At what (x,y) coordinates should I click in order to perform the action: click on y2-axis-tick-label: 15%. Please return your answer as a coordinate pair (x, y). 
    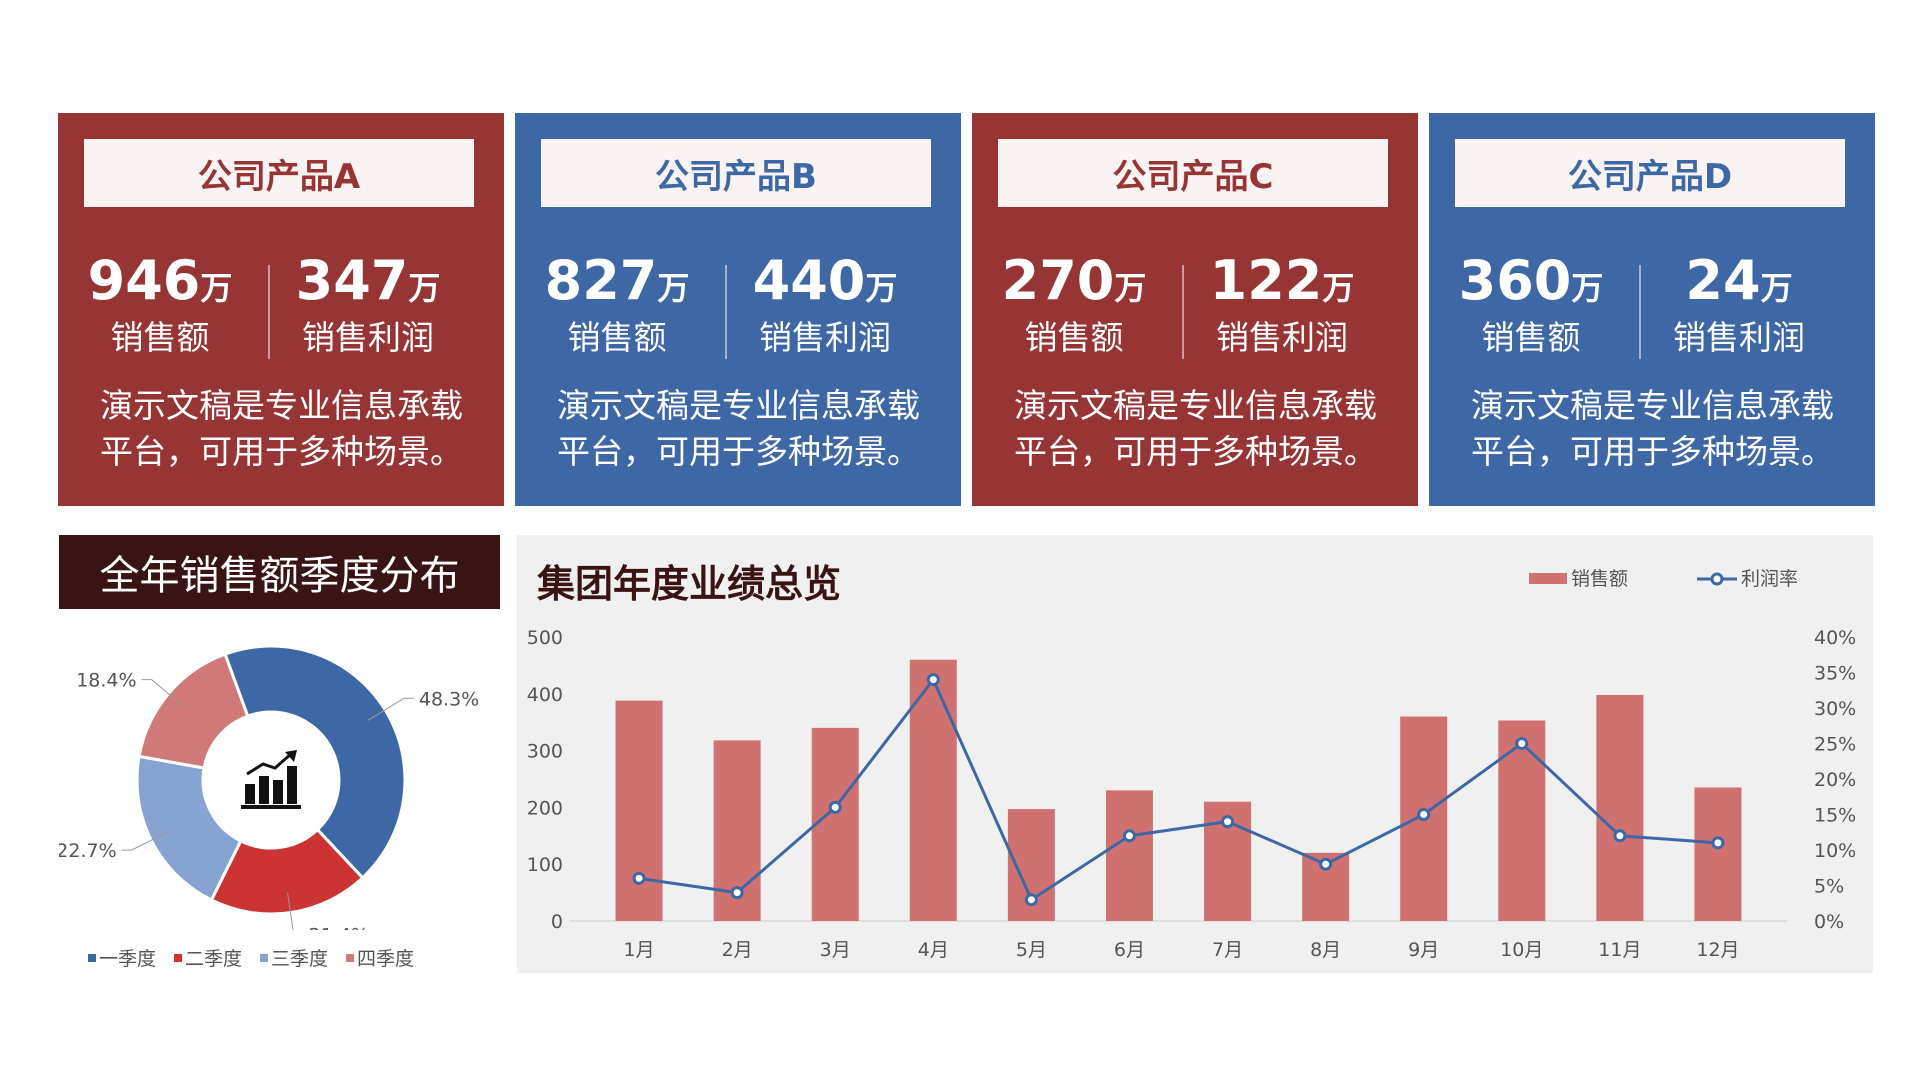
    Looking at the image, I should click on (1835, 816).